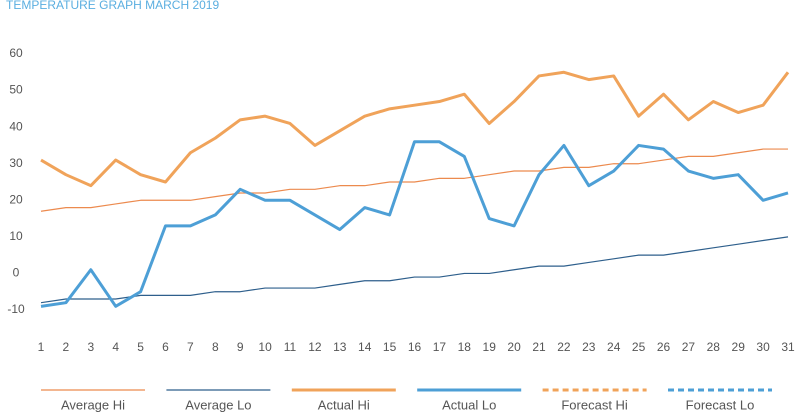 Image resolution: width=800 pixels, height=414 pixels. What do you see at coordinates (788, 347) in the screenshot?
I see `x-tick-label: 31` at bounding box center [788, 347].